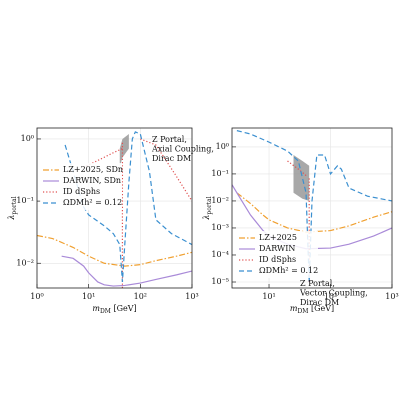 This screenshot has width=400, height=400. What do you see at coordinates (36, 296) in the screenshot?
I see `x-tick-label: 10⁰` at bounding box center [36, 296].